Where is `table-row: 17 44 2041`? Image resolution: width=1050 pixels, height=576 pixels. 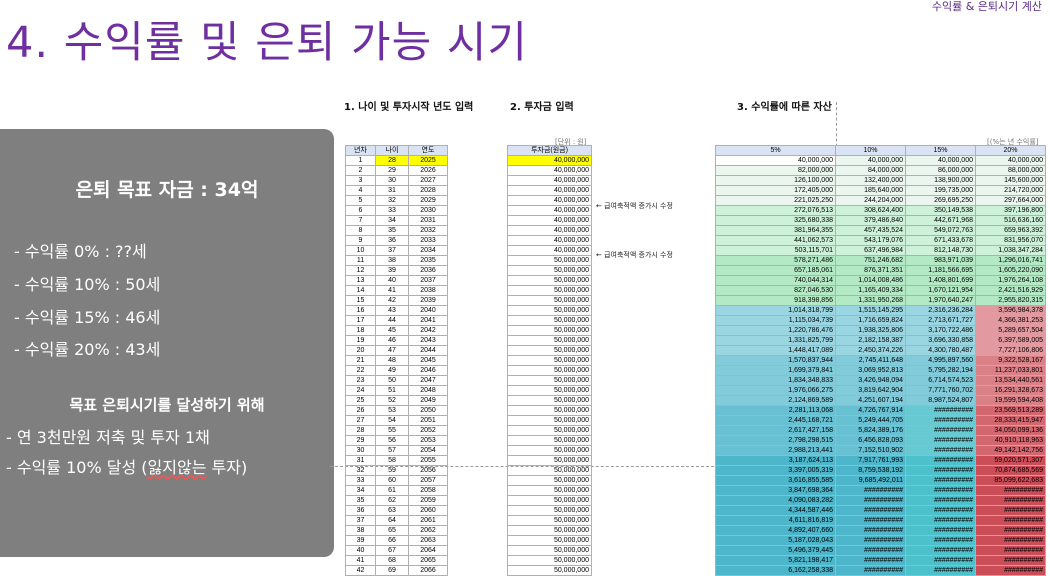 table-row: 17 44 2041 is located at coordinates (396, 320).